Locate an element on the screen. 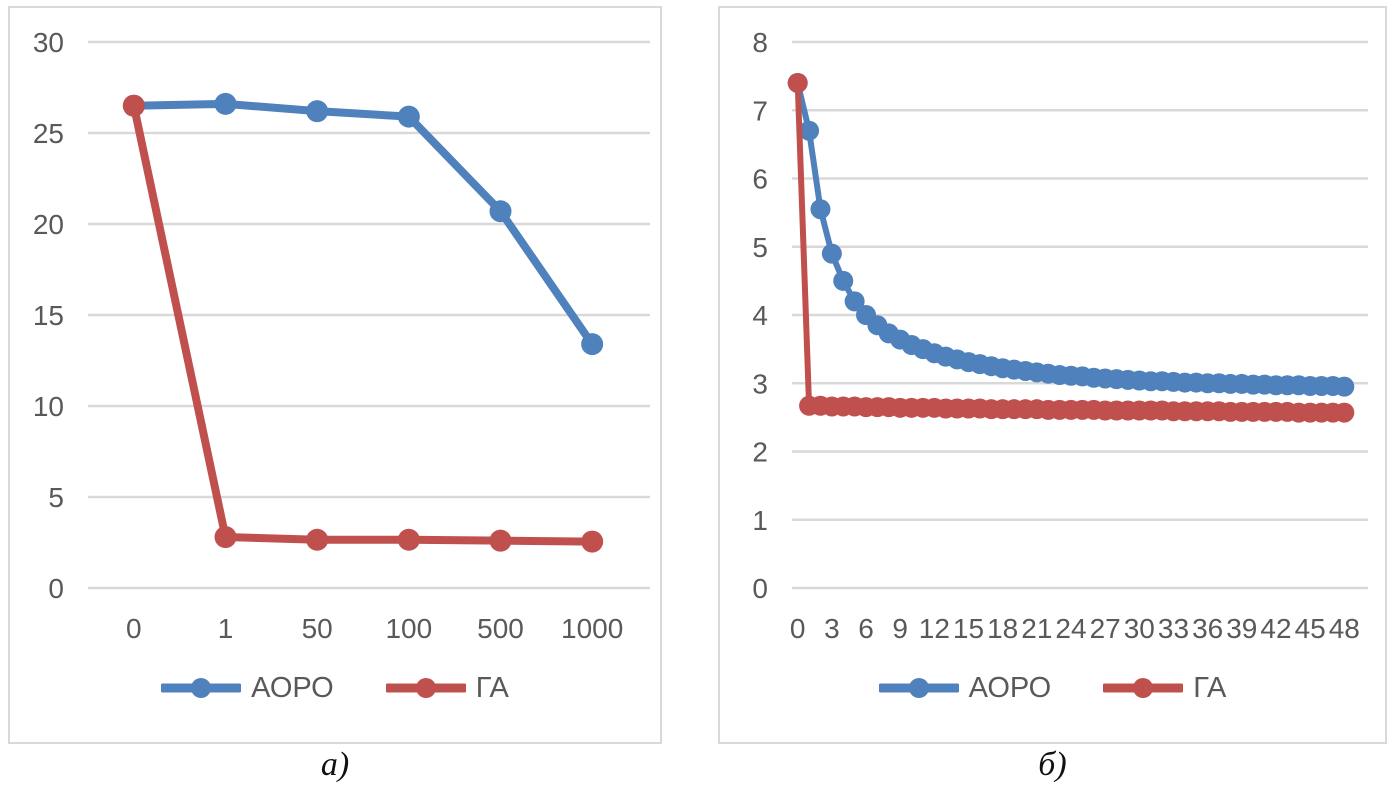  svg-text: 36 is located at coordinates (1207, 628).